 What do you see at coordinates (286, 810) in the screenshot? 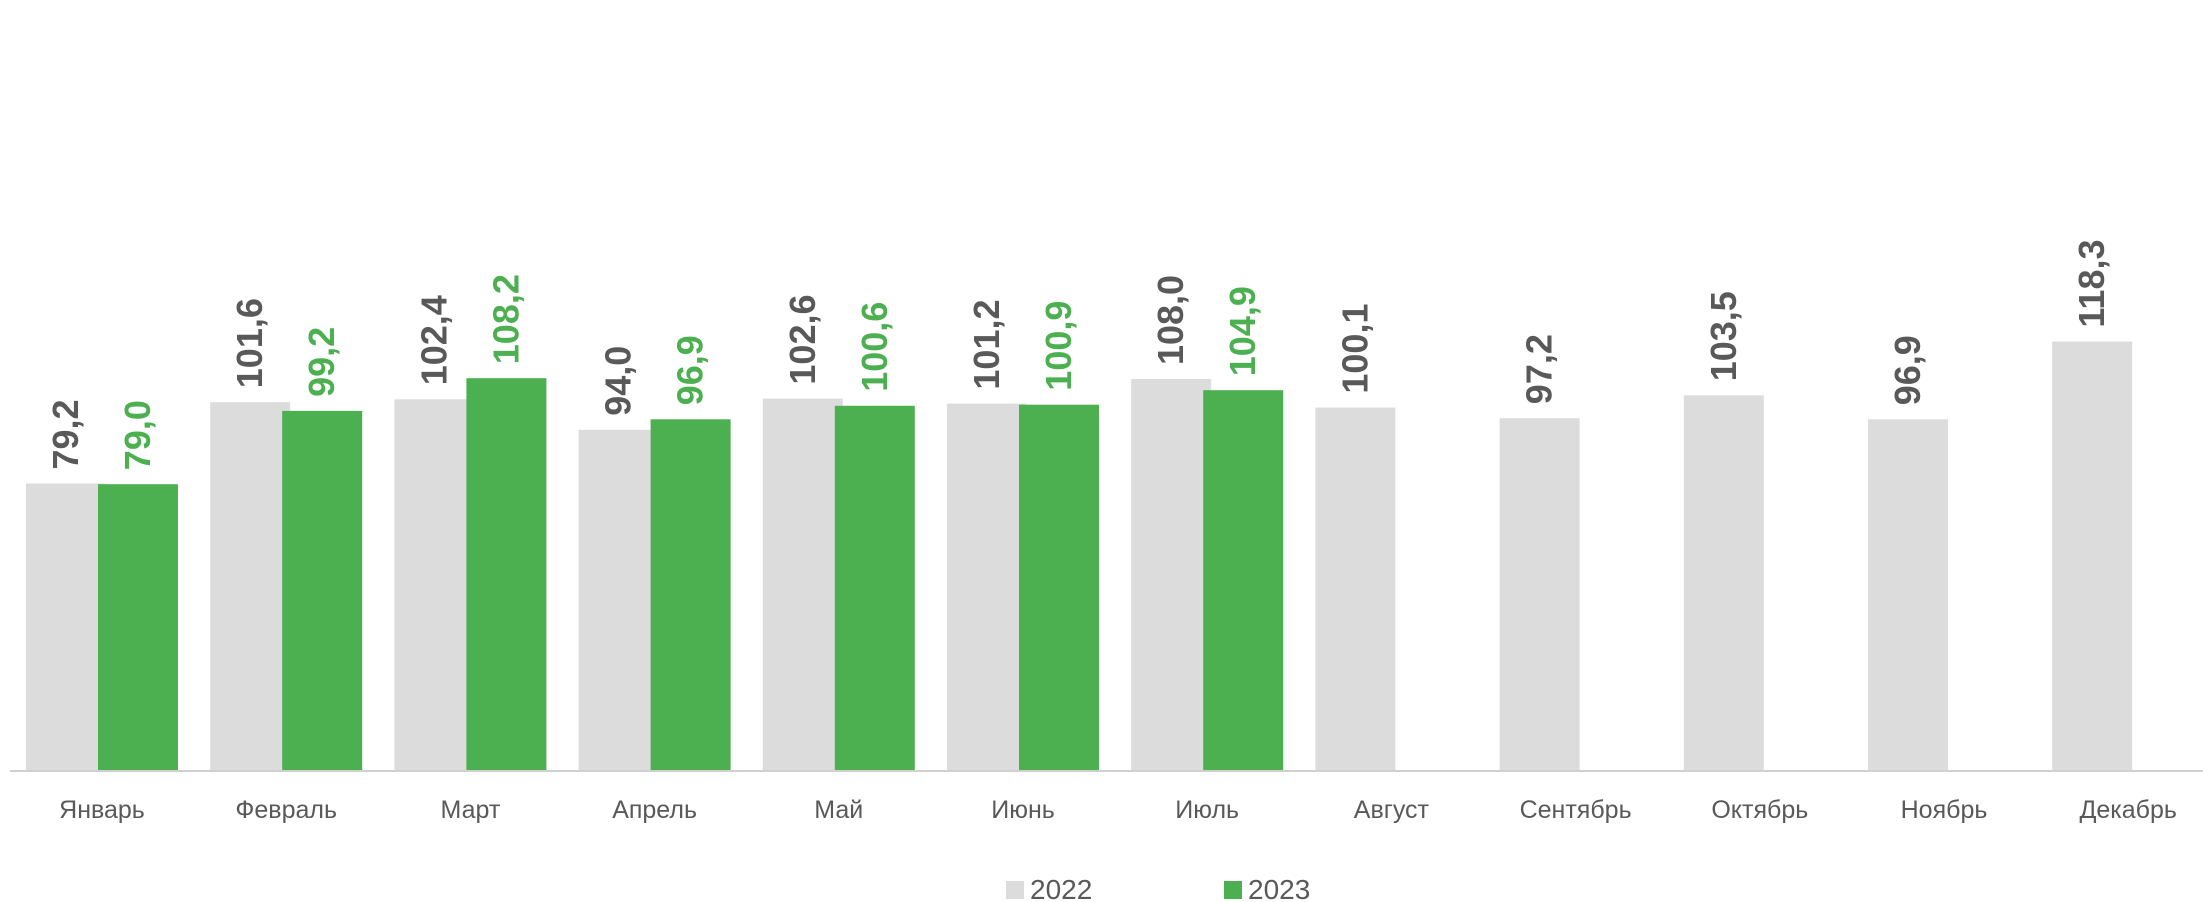
I see `category-label: Февраль` at bounding box center [286, 810].